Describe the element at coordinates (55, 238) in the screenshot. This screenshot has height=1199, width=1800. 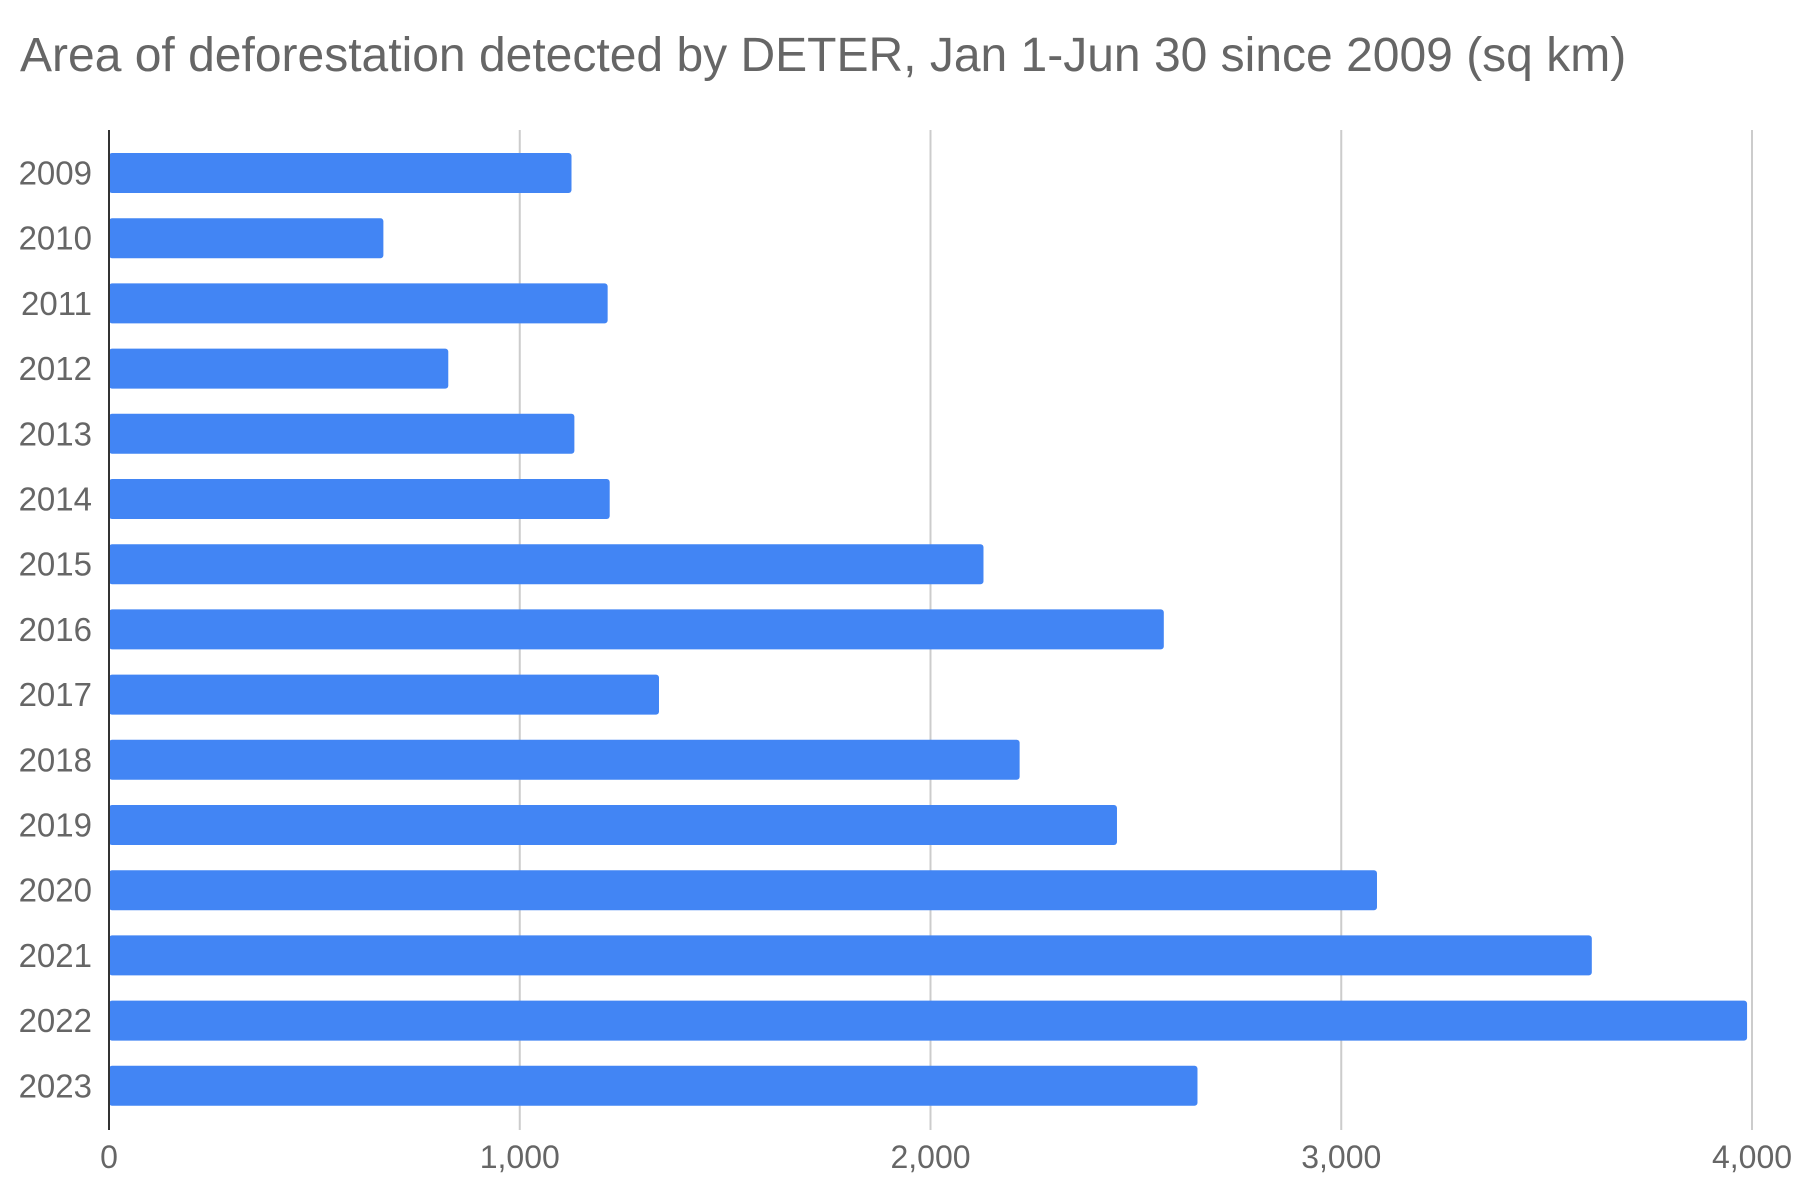
I see `y-tick-label-2010: 2010` at that location.